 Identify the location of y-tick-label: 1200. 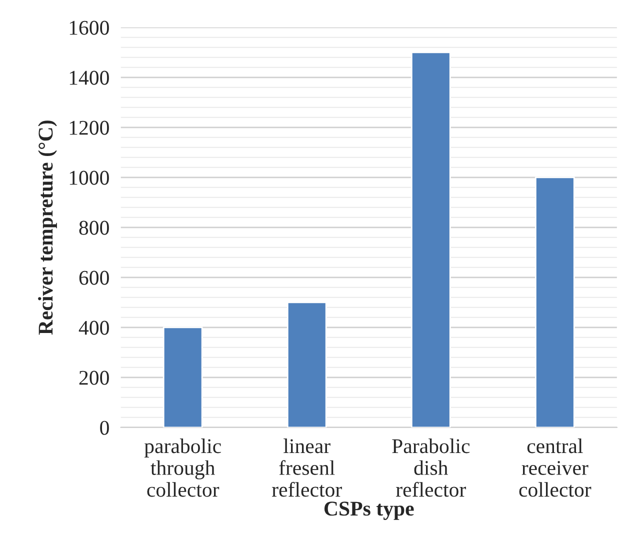
(89, 127).